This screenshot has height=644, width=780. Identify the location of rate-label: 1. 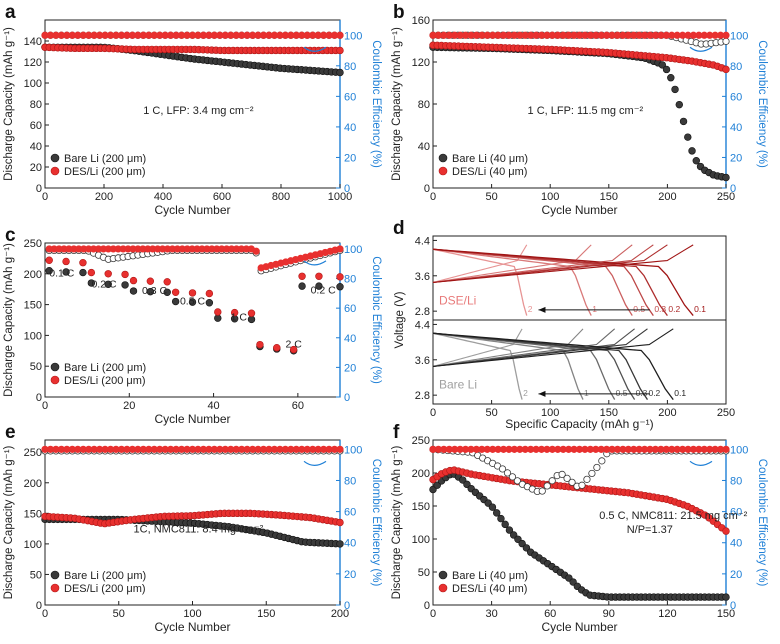
(594, 309).